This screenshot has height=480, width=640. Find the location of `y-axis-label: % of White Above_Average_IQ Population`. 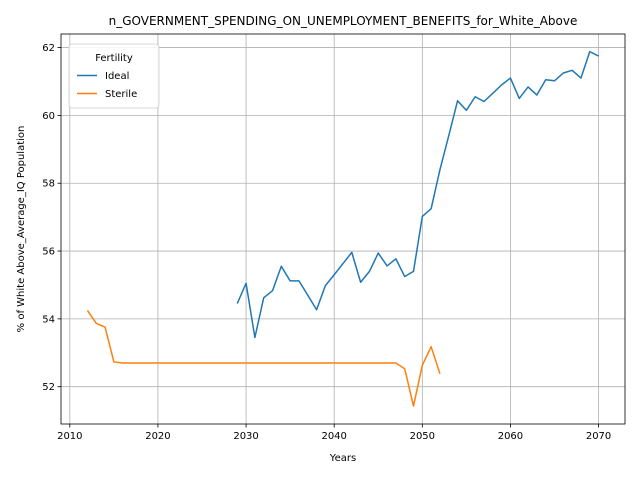

y-axis-label: % of White Above_Average_IQ Population is located at coordinates (21, 229).